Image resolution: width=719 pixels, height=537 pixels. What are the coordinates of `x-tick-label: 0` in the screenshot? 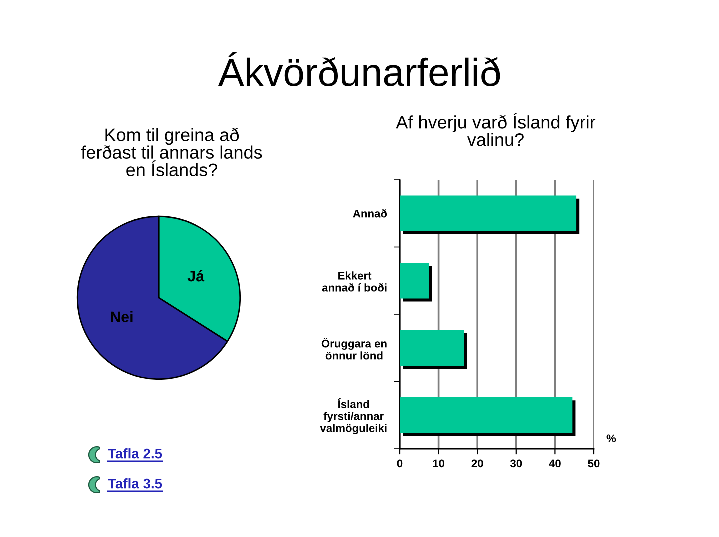 It's located at (400, 464).